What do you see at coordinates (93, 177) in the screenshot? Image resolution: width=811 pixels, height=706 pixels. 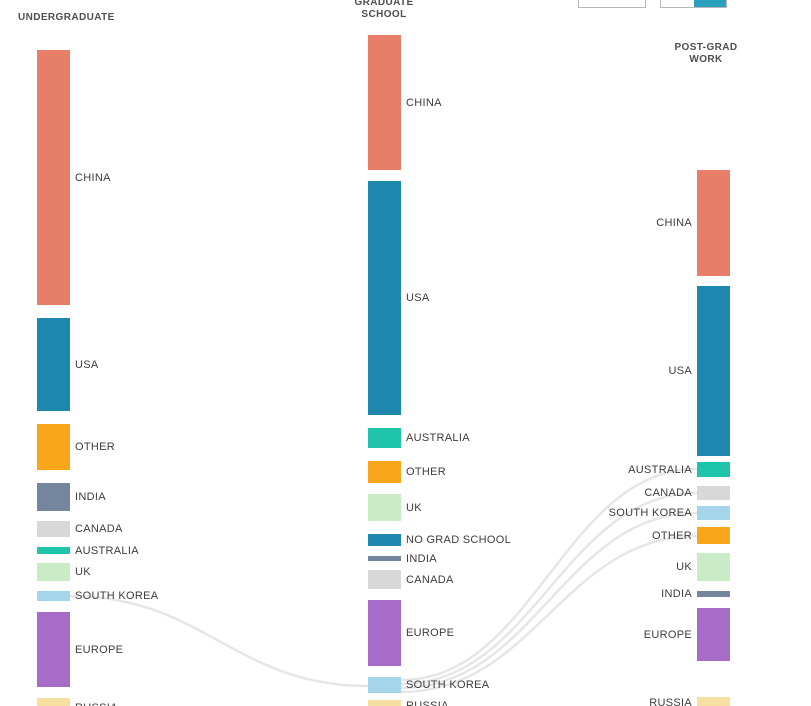 I see `label-undergraduate-china: CHINA` at bounding box center [93, 177].